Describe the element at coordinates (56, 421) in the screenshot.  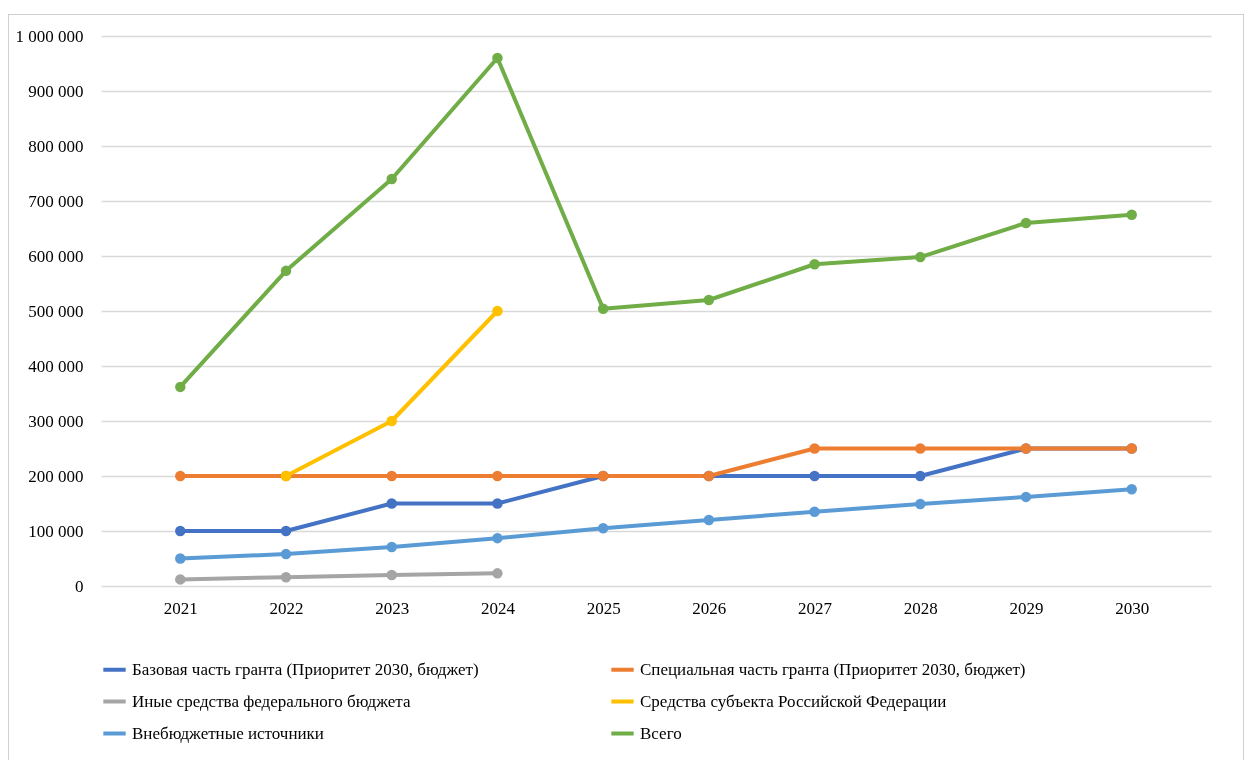
I see `y-tick-label: 300 000` at that location.